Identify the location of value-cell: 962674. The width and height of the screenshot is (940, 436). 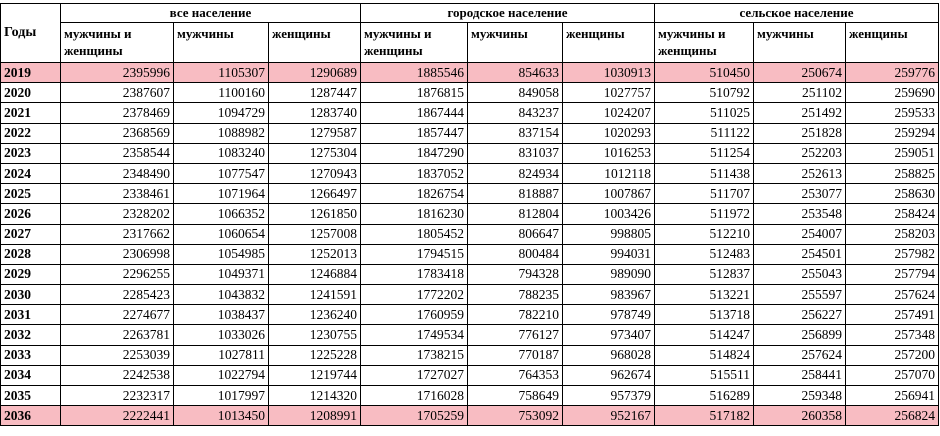
(608, 375).